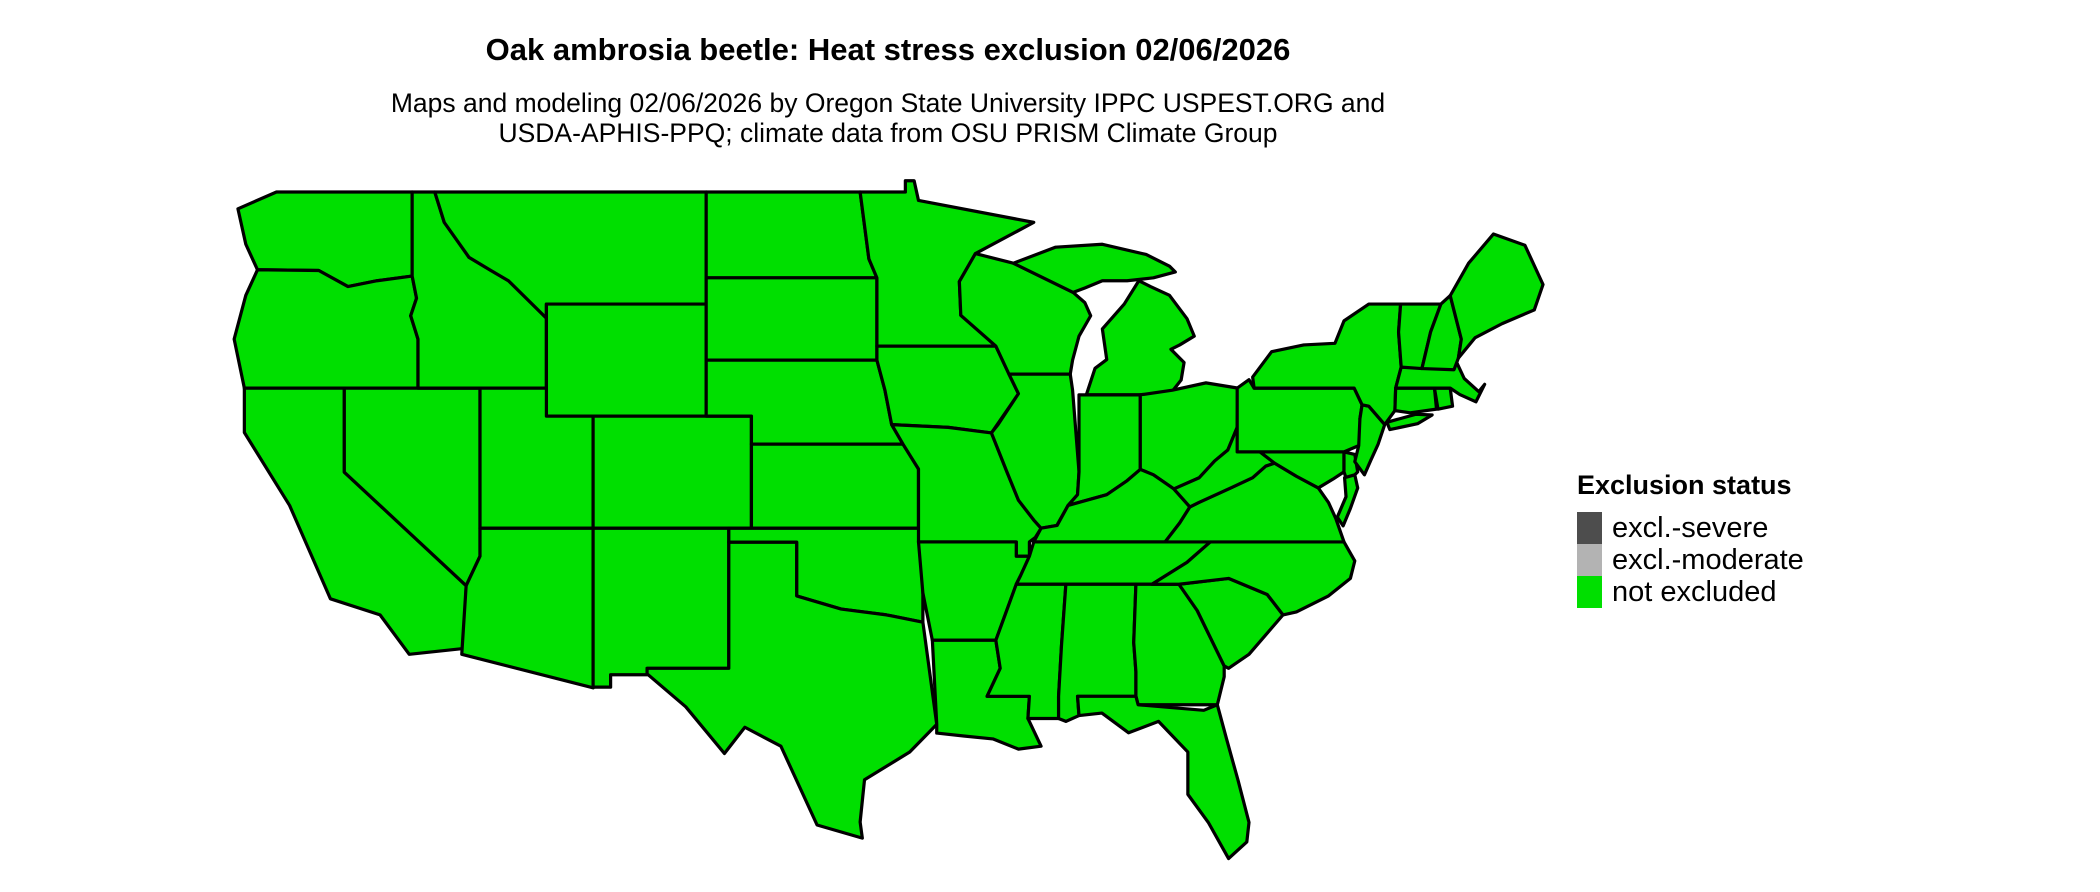 This screenshot has height=892, width=2100. Describe the element at coordinates (1253, 578) in the screenshot. I see `state-nc` at that location.